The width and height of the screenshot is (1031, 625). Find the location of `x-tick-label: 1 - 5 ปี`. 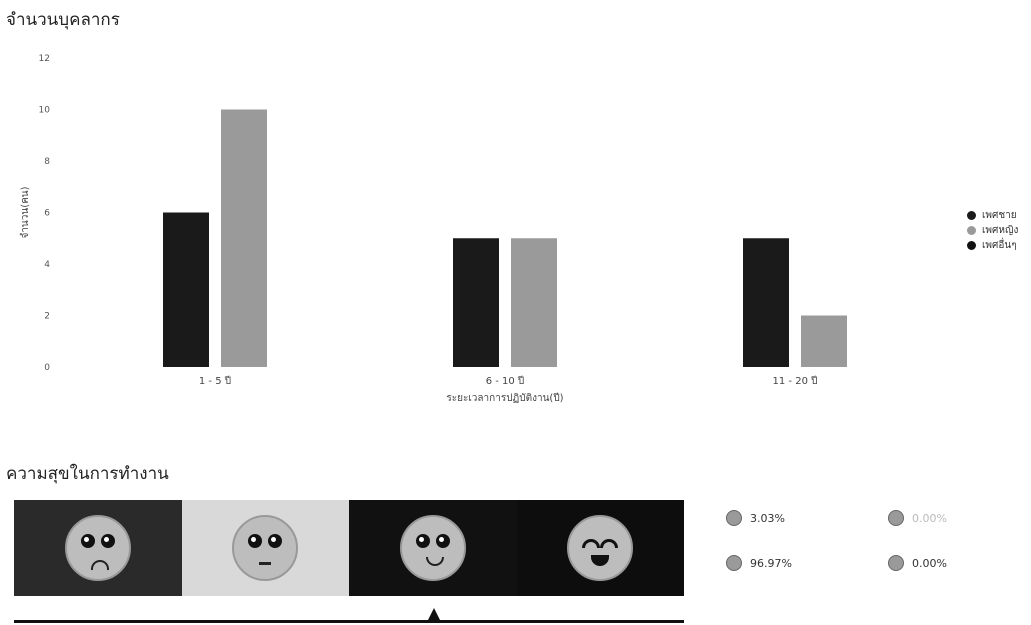

x-tick-label: 1 - 5 ปี is located at coordinates (215, 381).